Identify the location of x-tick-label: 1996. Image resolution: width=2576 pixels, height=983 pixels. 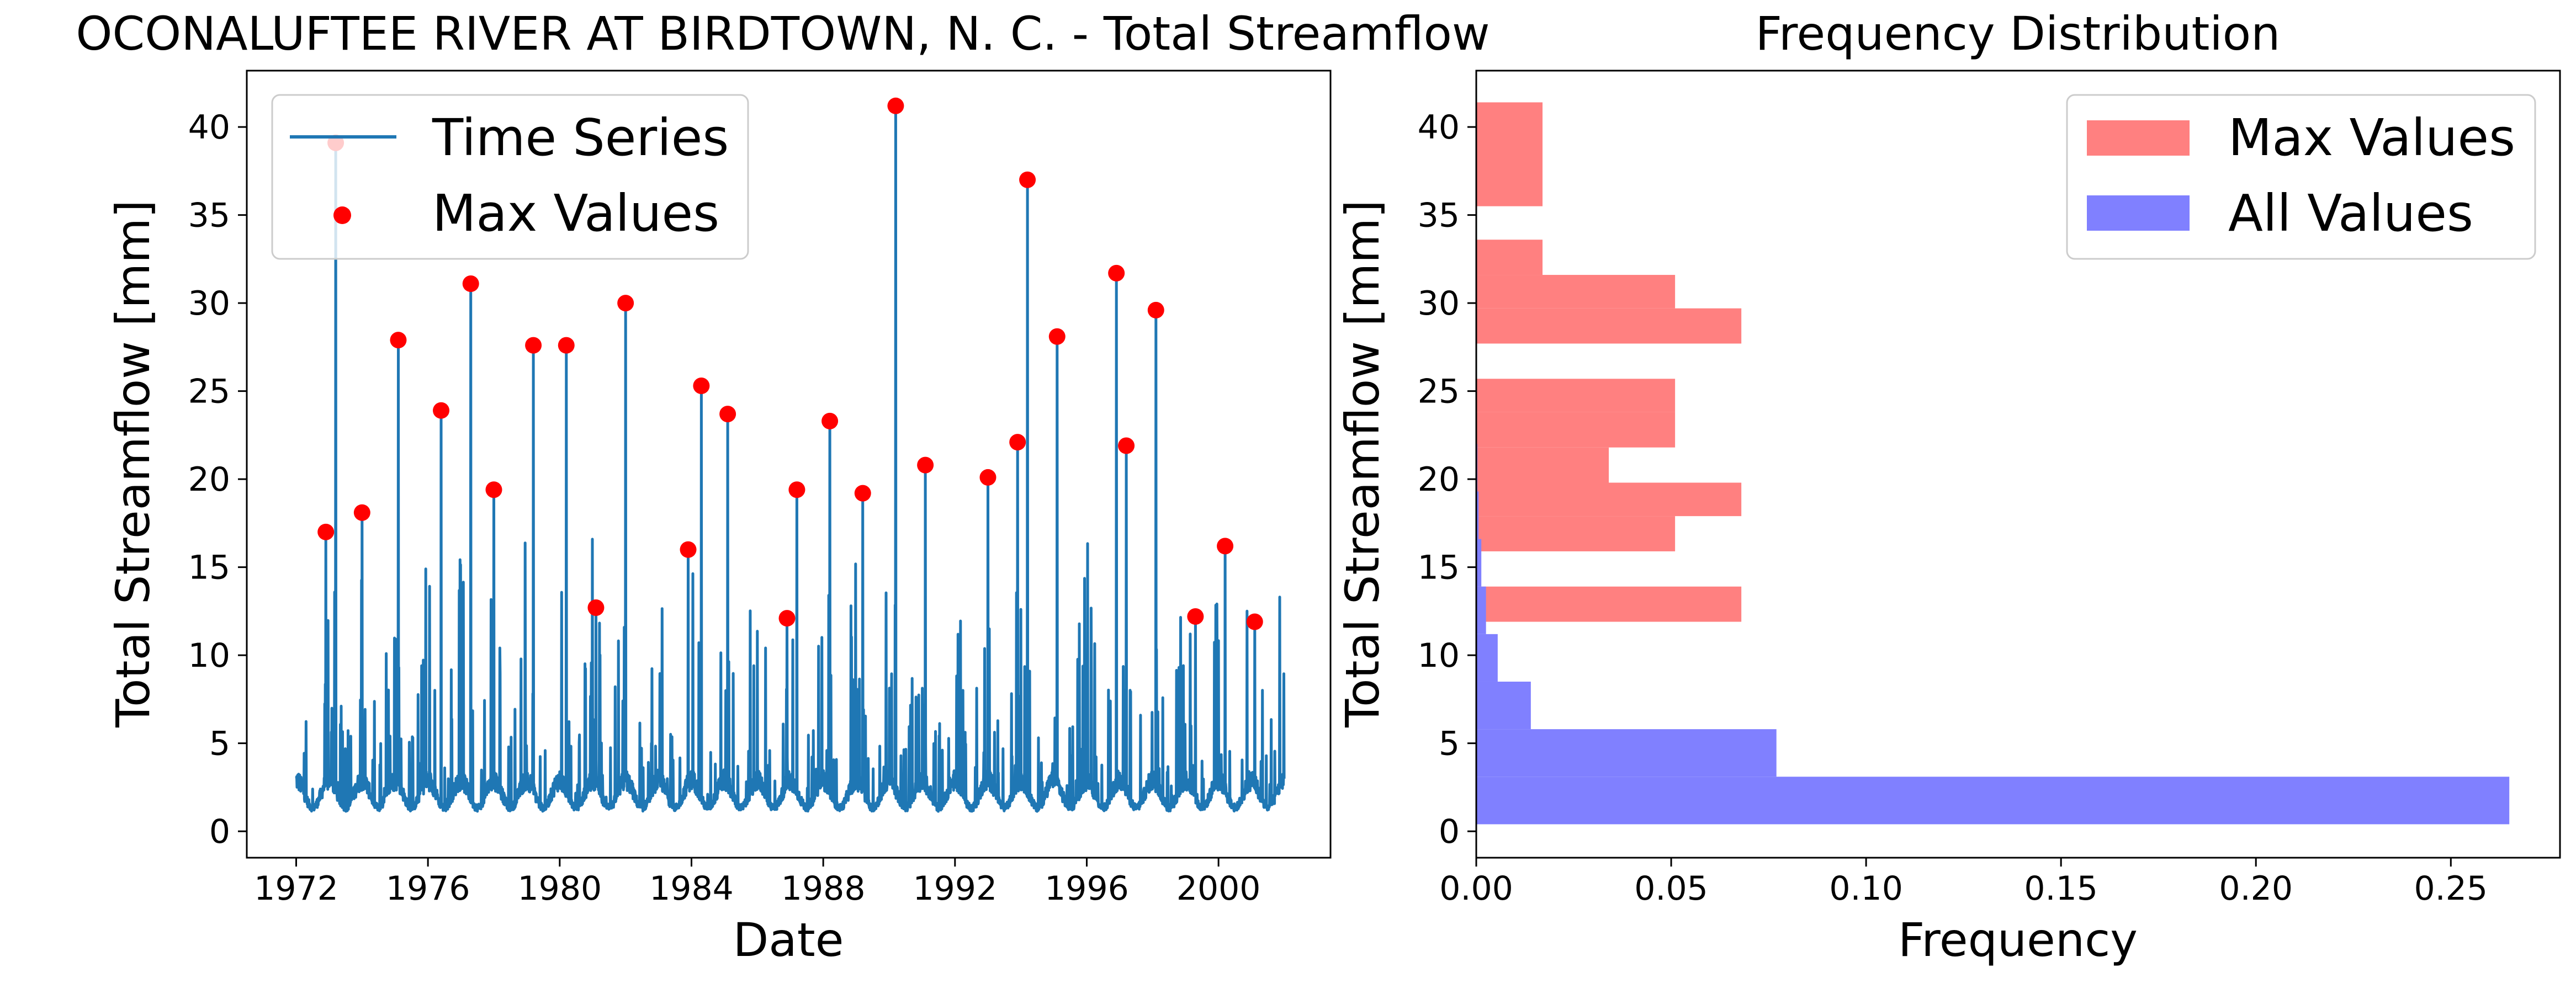
(1087, 888).